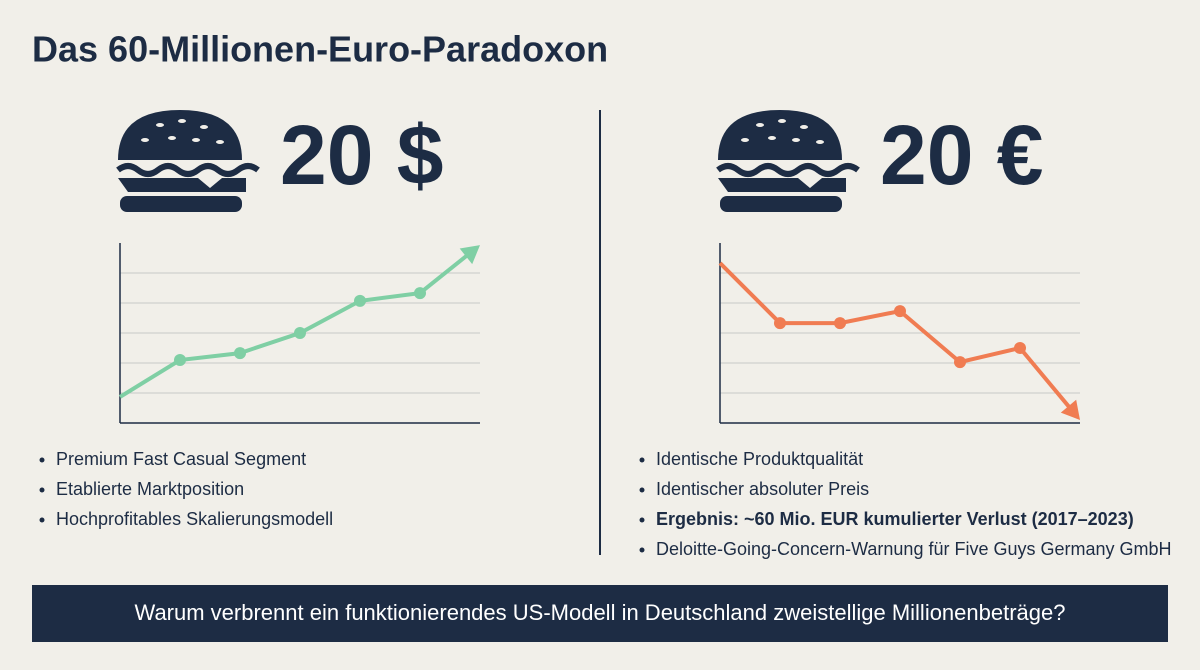 This screenshot has height=670, width=1200. What do you see at coordinates (759, 459) in the screenshot?
I see `bullet: Identische Produktqualität` at bounding box center [759, 459].